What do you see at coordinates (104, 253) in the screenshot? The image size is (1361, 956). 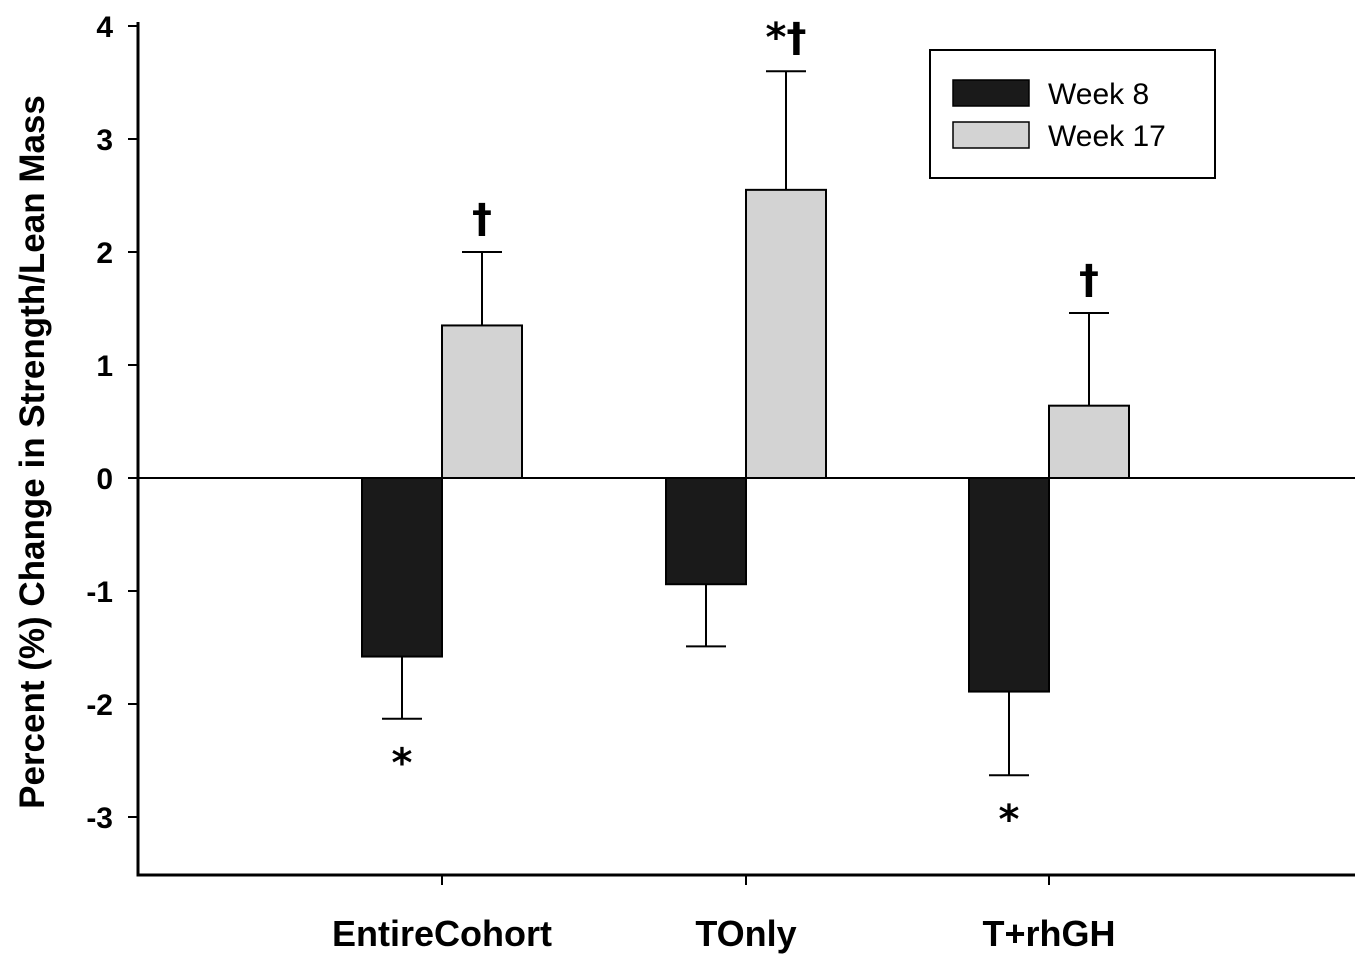 I see `y-tick-label: 2` at bounding box center [104, 253].